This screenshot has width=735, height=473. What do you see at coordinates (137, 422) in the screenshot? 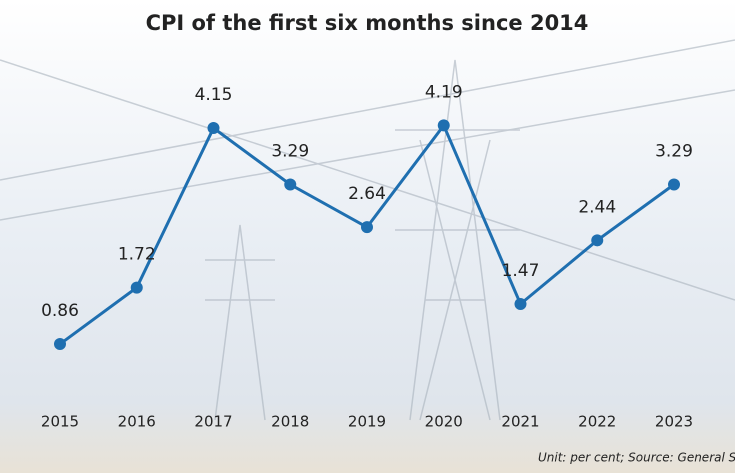
I see `x-tick-label: 2016` at bounding box center [137, 422].